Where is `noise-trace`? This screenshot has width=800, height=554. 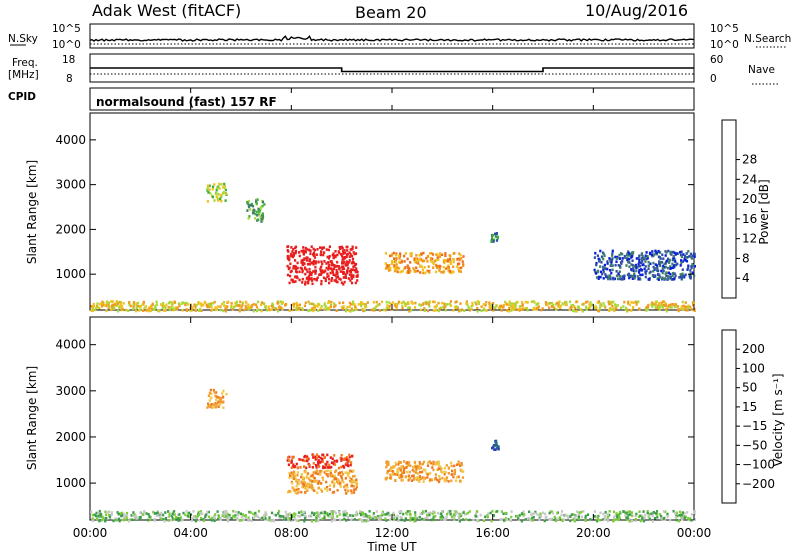
noise-trace is located at coordinates (392, 40).